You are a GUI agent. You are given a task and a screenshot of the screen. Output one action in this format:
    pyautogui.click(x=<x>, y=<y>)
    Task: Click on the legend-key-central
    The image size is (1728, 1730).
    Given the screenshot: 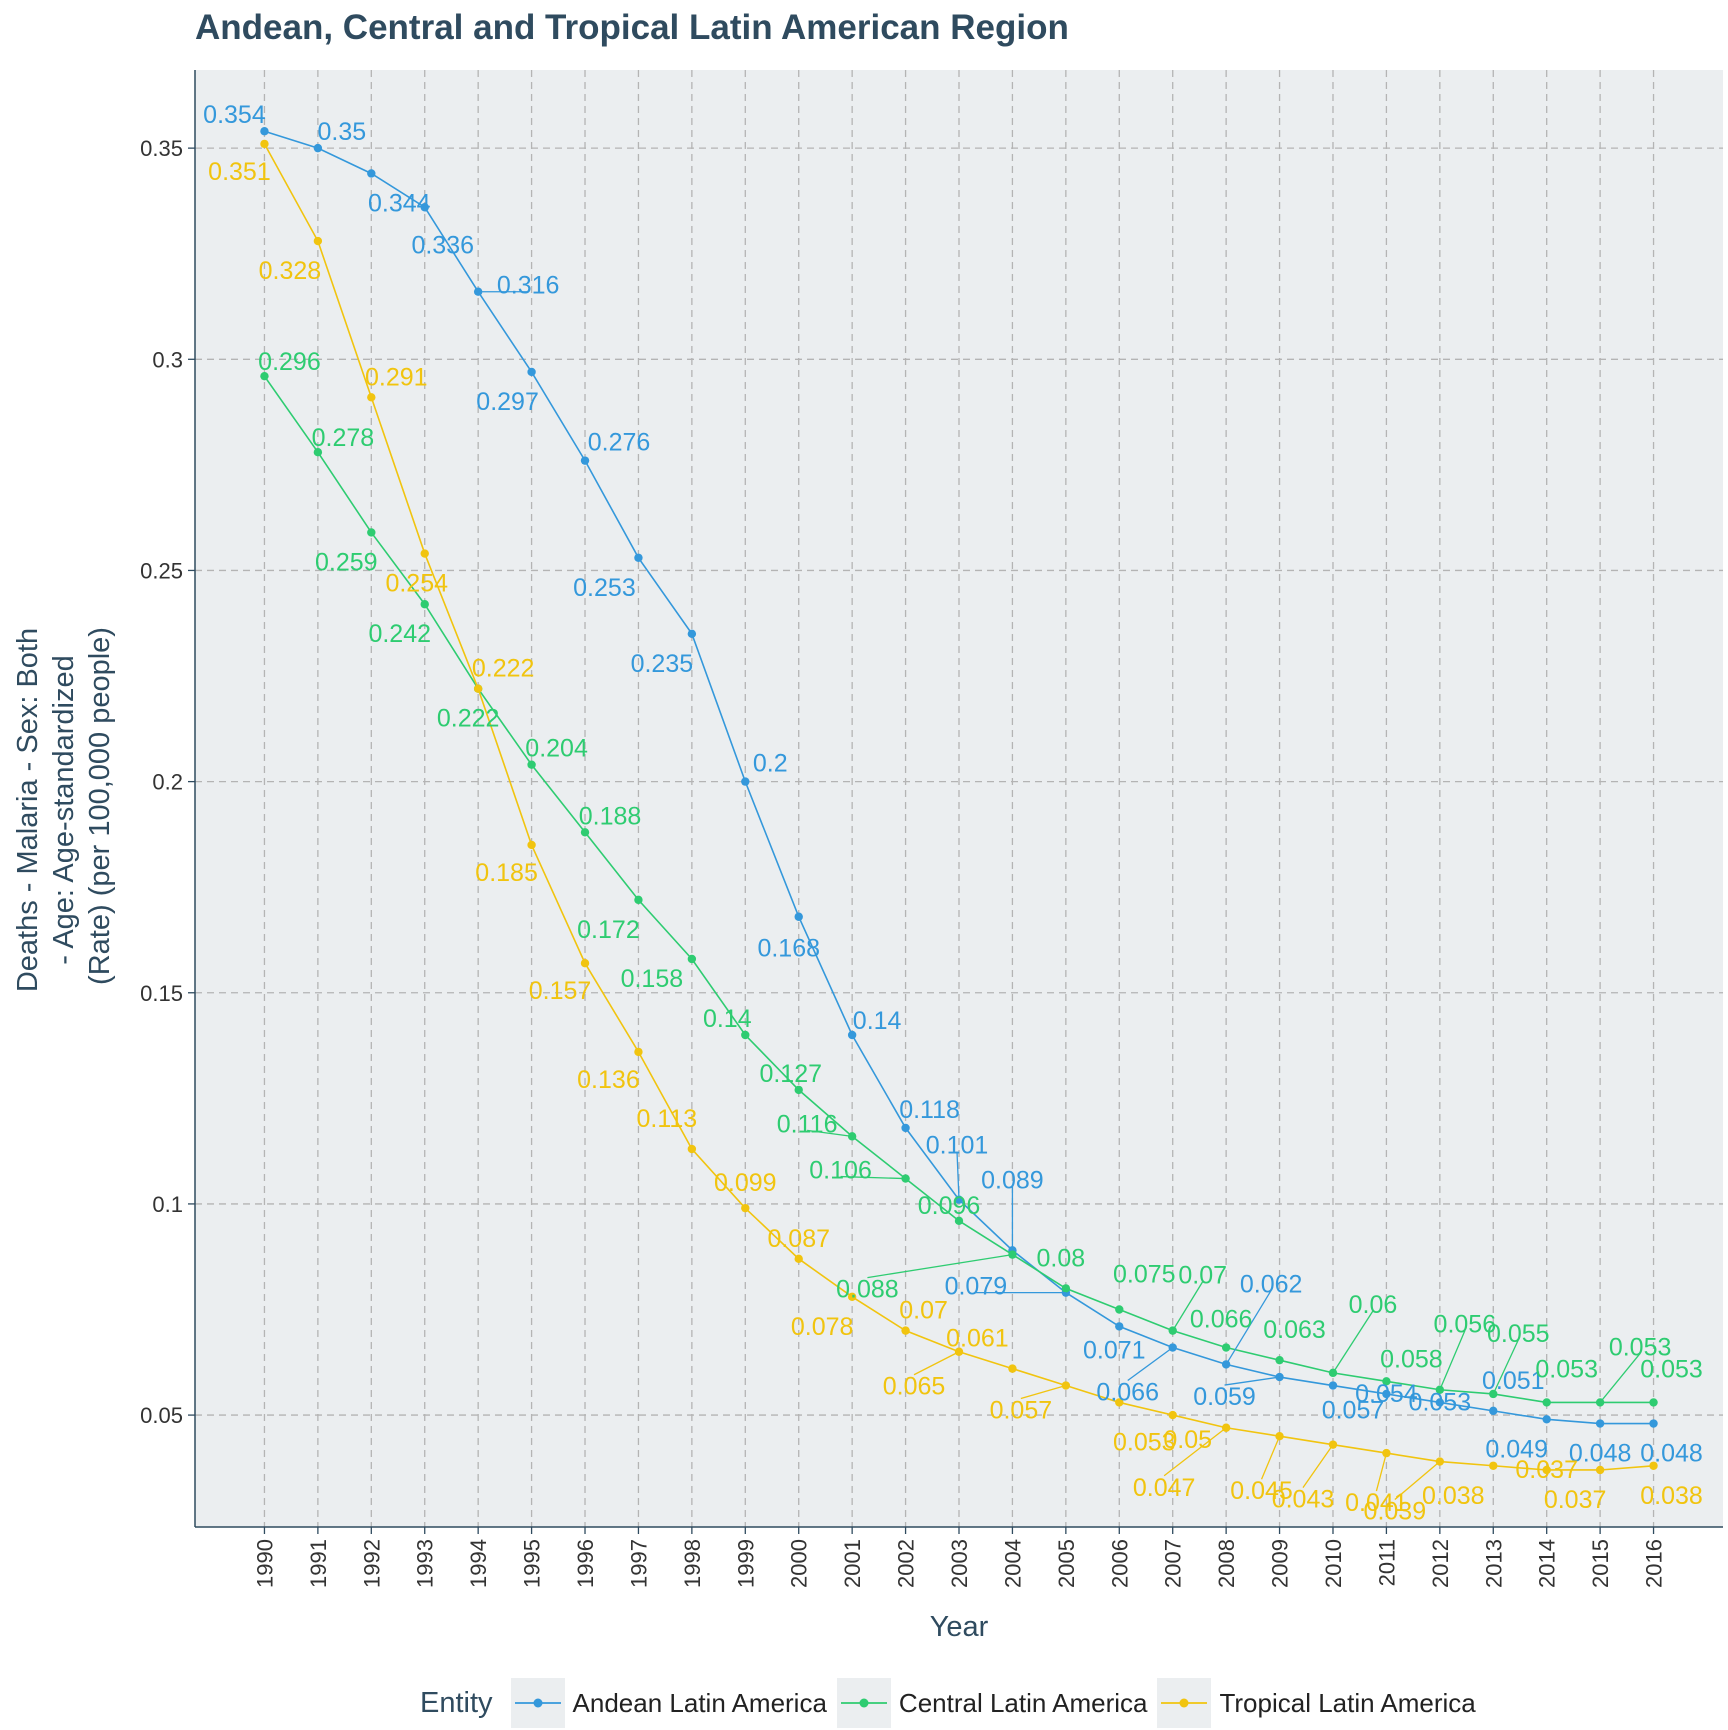 What is the action you would take?
    pyautogui.click(x=863, y=1703)
    